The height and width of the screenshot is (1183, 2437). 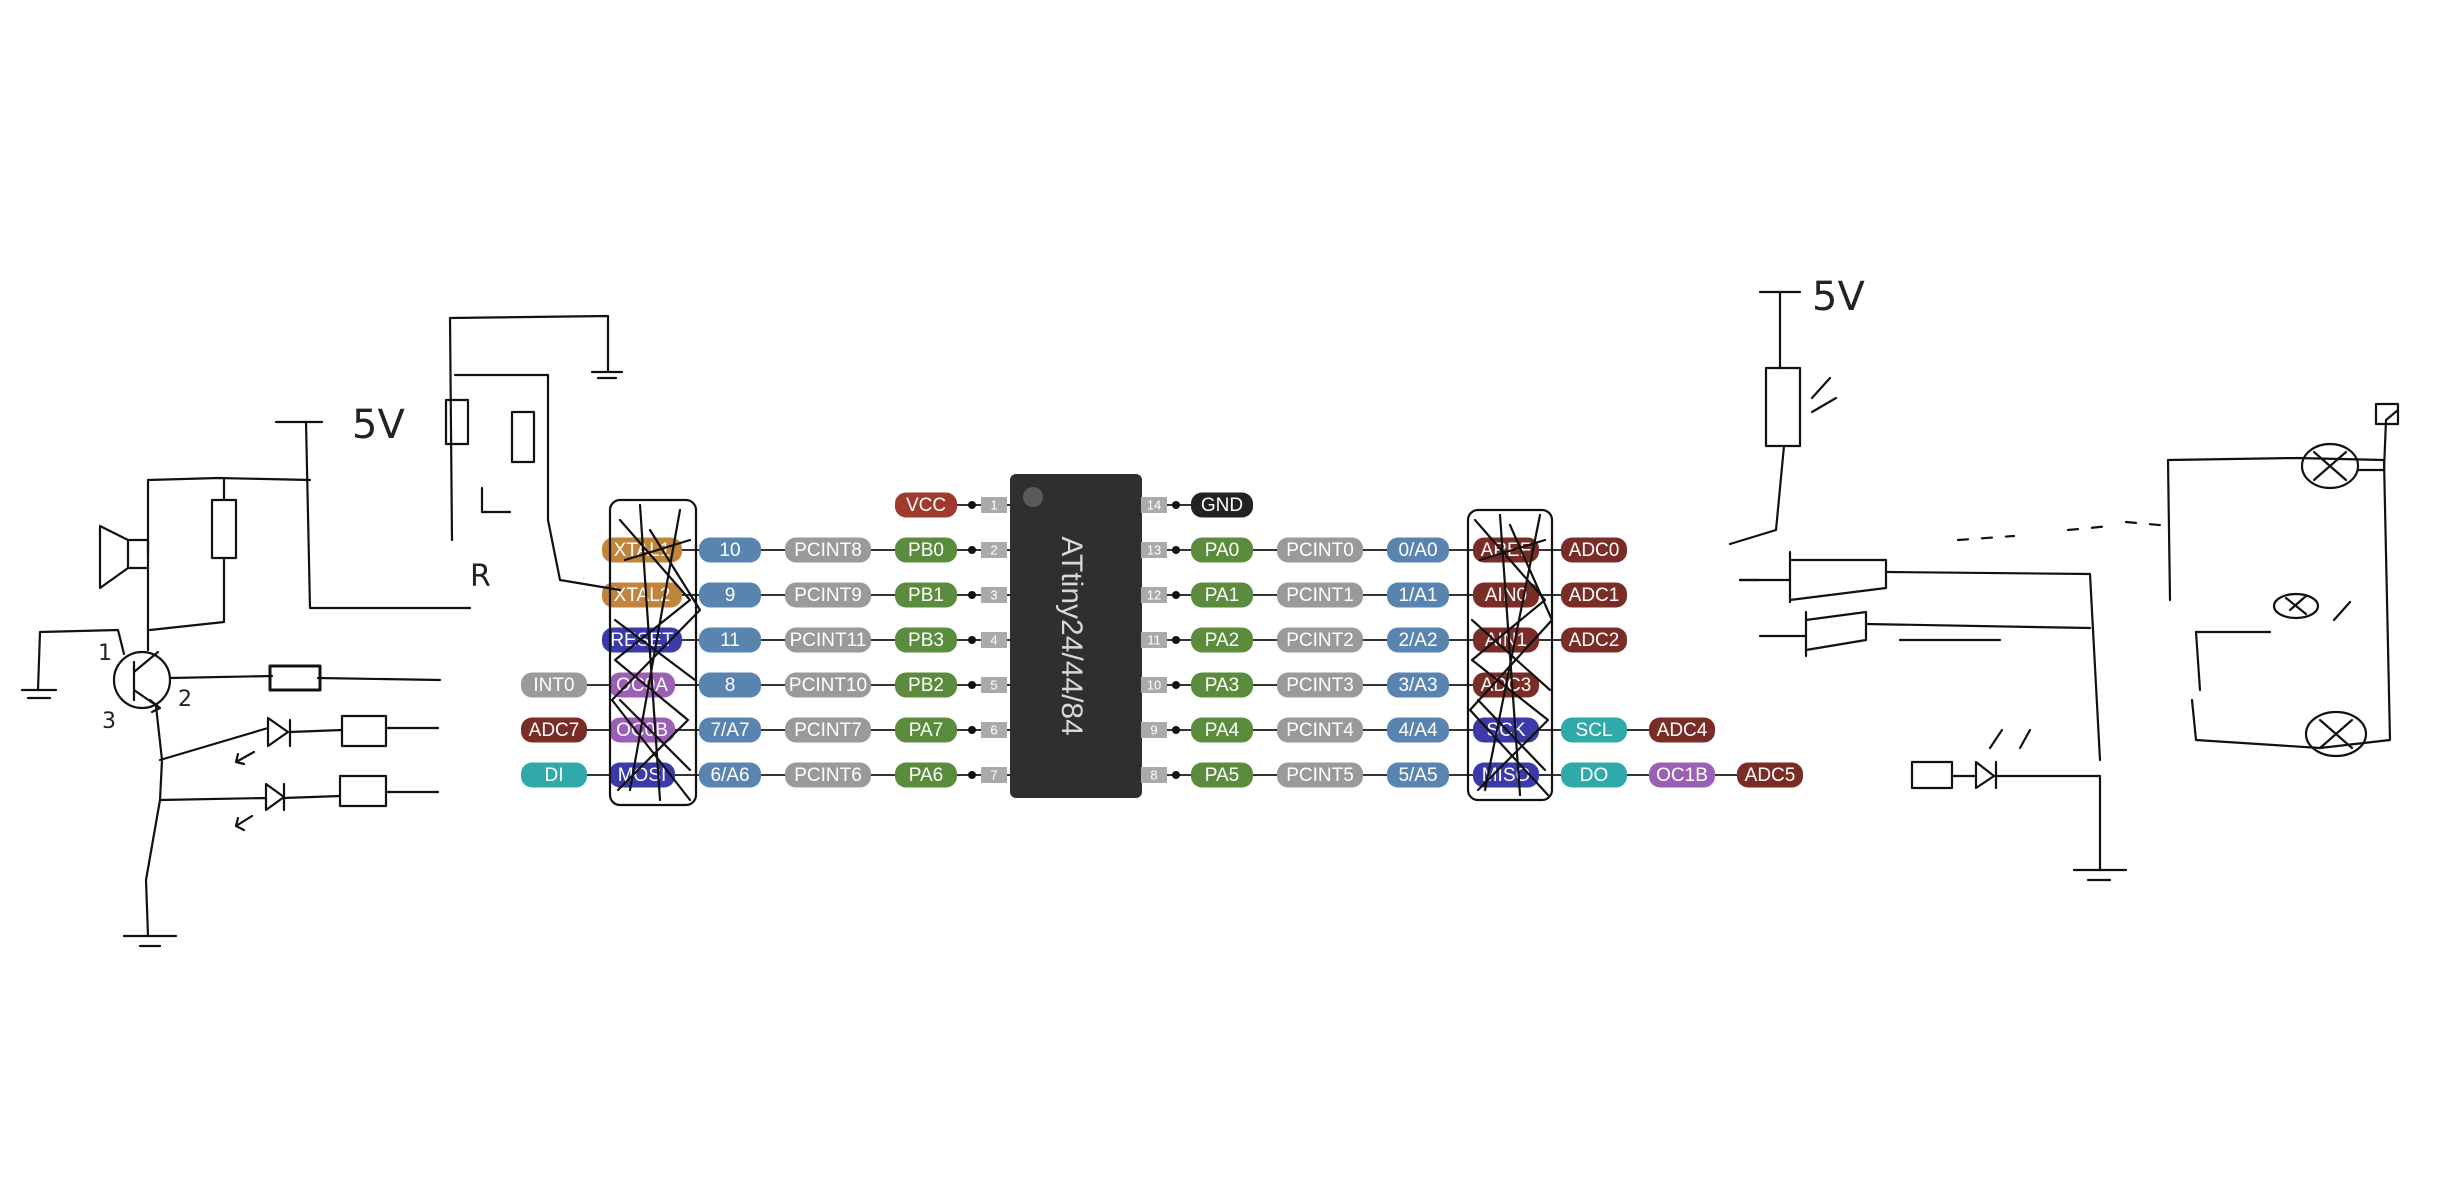 What do you see at coordinates (655, 652) in the screenshot?
I see `scribble-left` at bounding box center [655, 652].